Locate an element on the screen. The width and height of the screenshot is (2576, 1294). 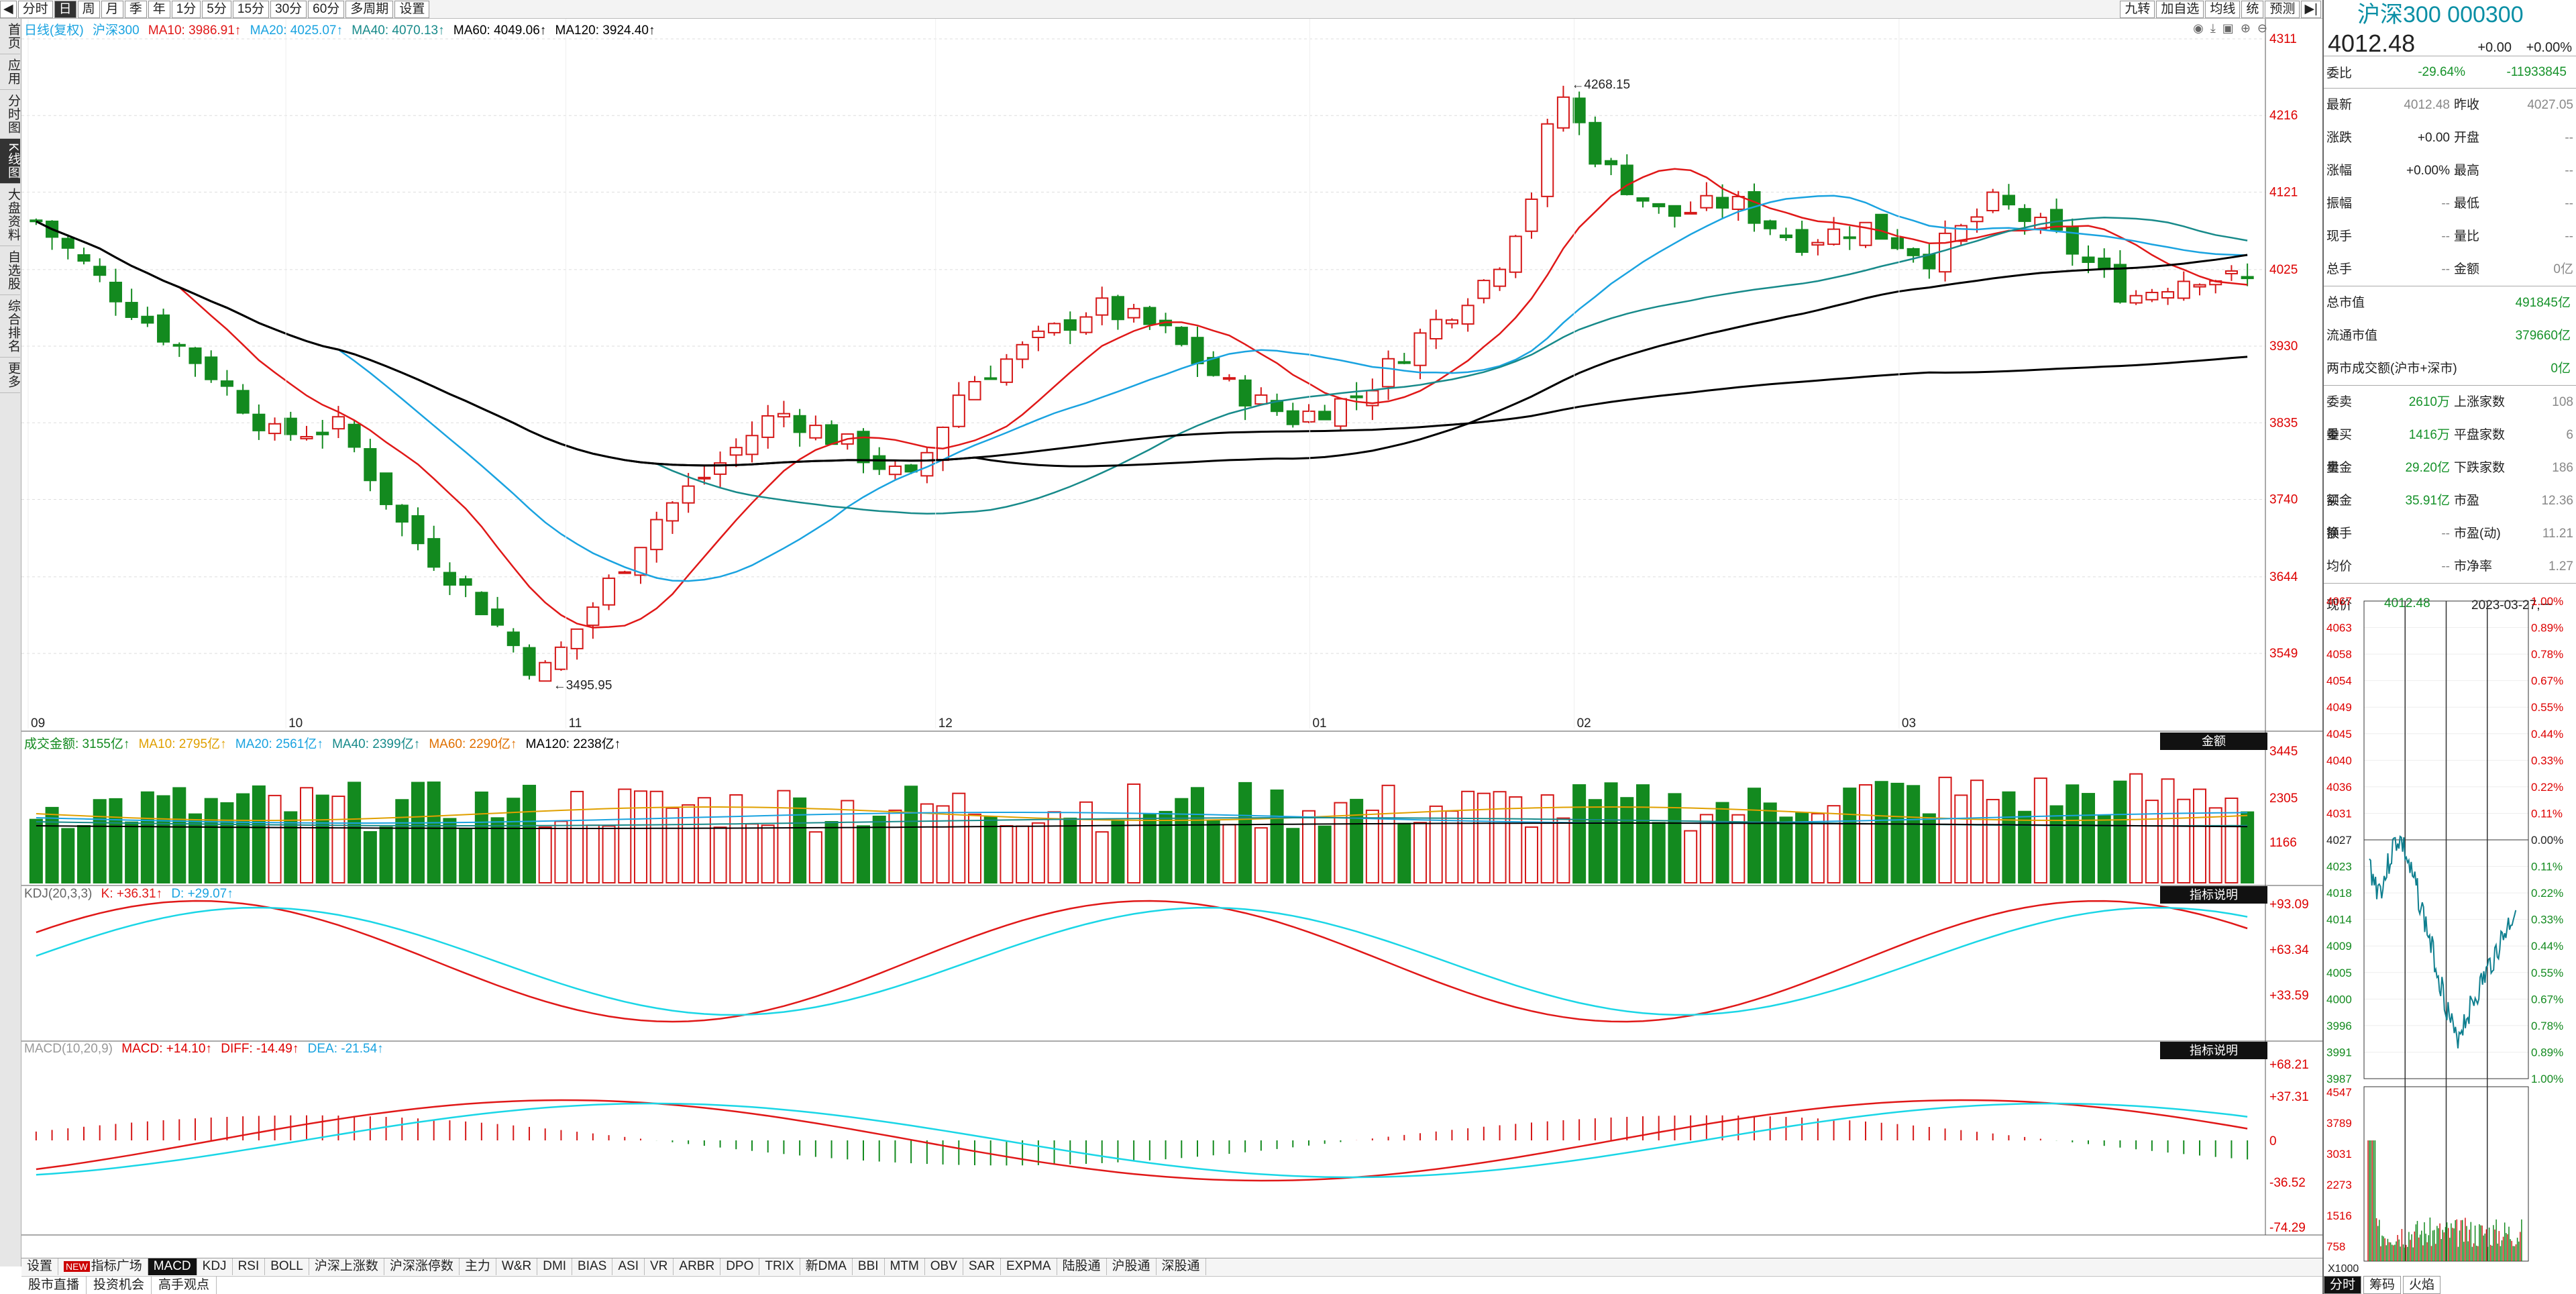
period-5min: 5分 is located at coordinates (216, 9).